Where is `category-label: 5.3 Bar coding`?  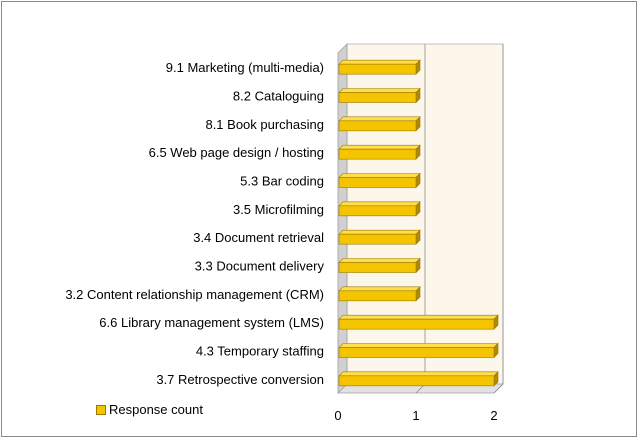 category-label: 5.3 Bar coding is located at coordinates (282, 181).